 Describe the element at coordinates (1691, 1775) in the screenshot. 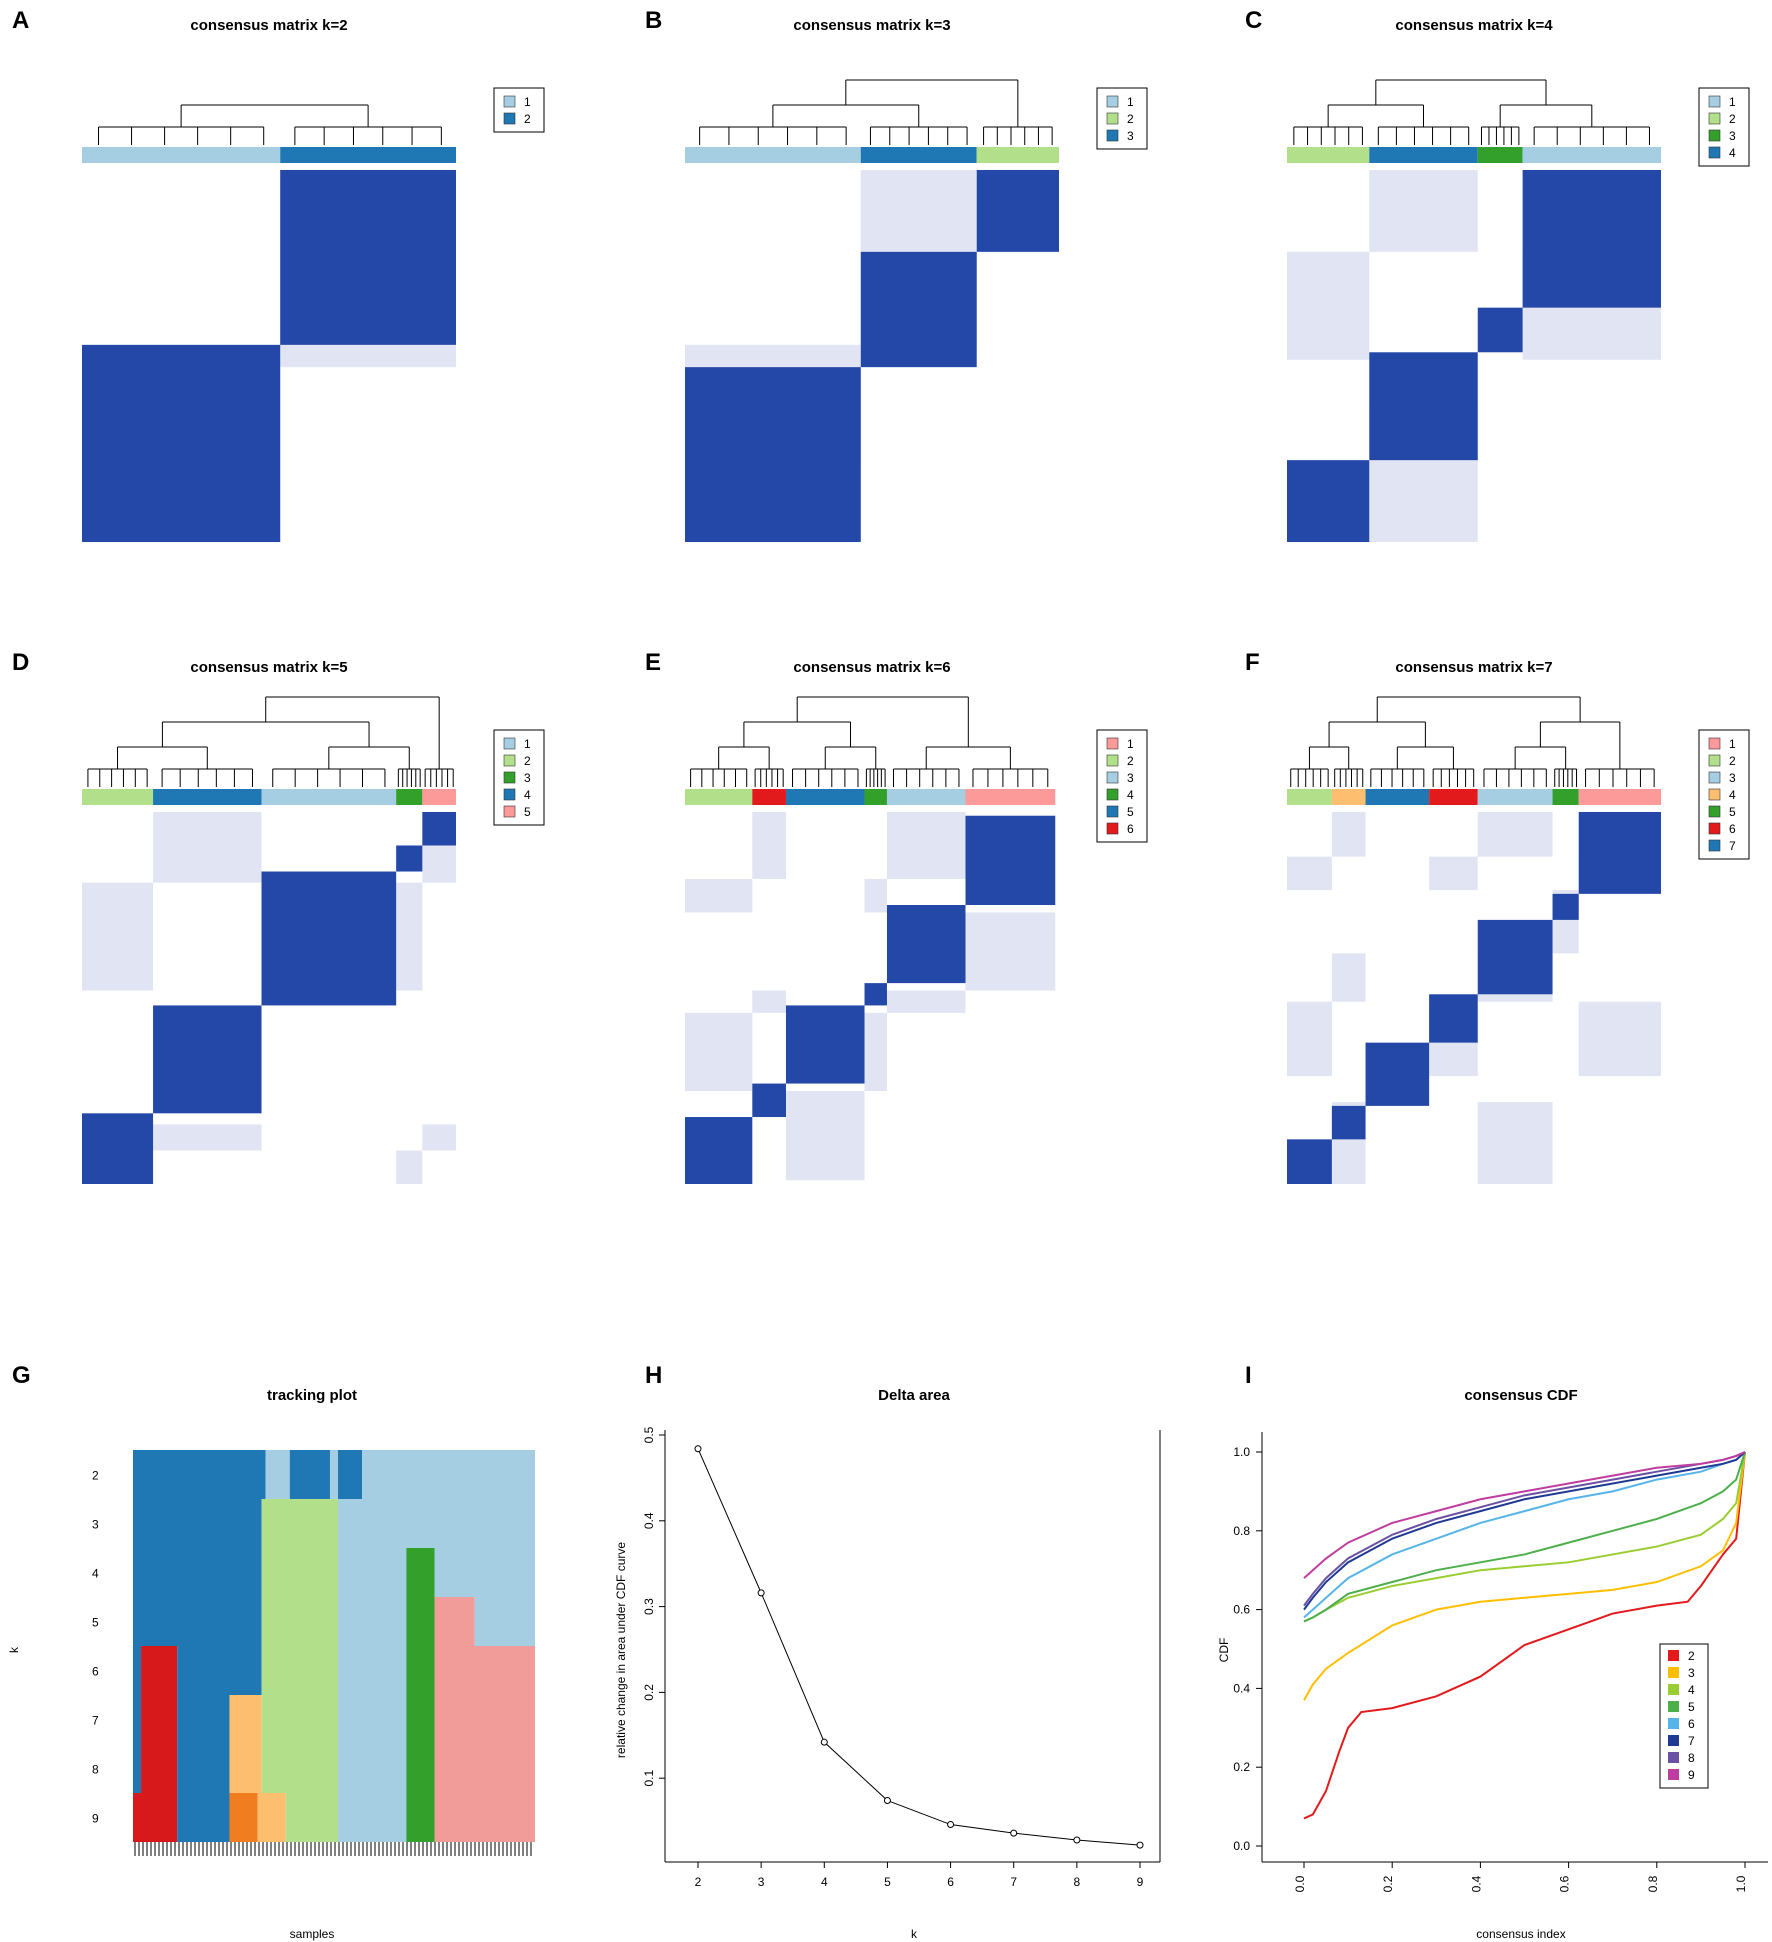

I see `legend-label: 9` at that location.